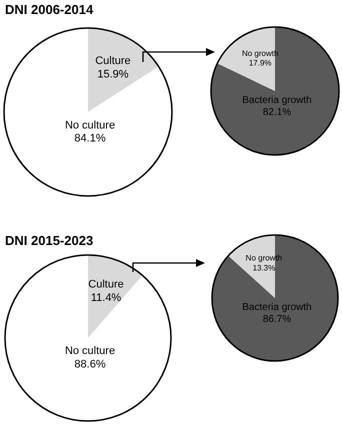 This screenshot has height=429, width=342. I want to click on data-label: 88.6%, so click(90, 364).